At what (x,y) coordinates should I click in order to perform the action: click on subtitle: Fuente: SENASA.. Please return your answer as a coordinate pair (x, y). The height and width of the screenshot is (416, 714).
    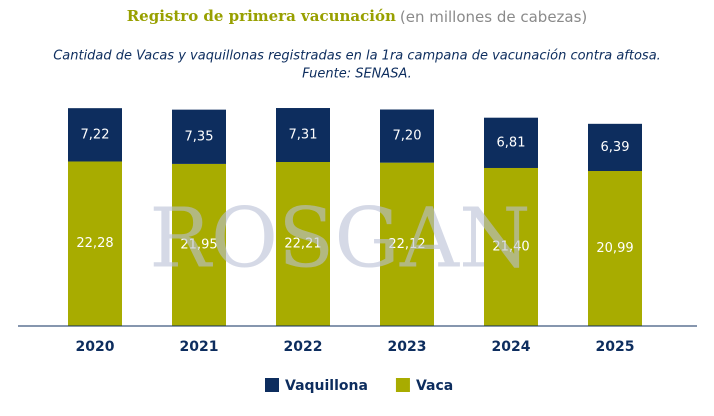
    Looking at the image, I should click on (357, 74).